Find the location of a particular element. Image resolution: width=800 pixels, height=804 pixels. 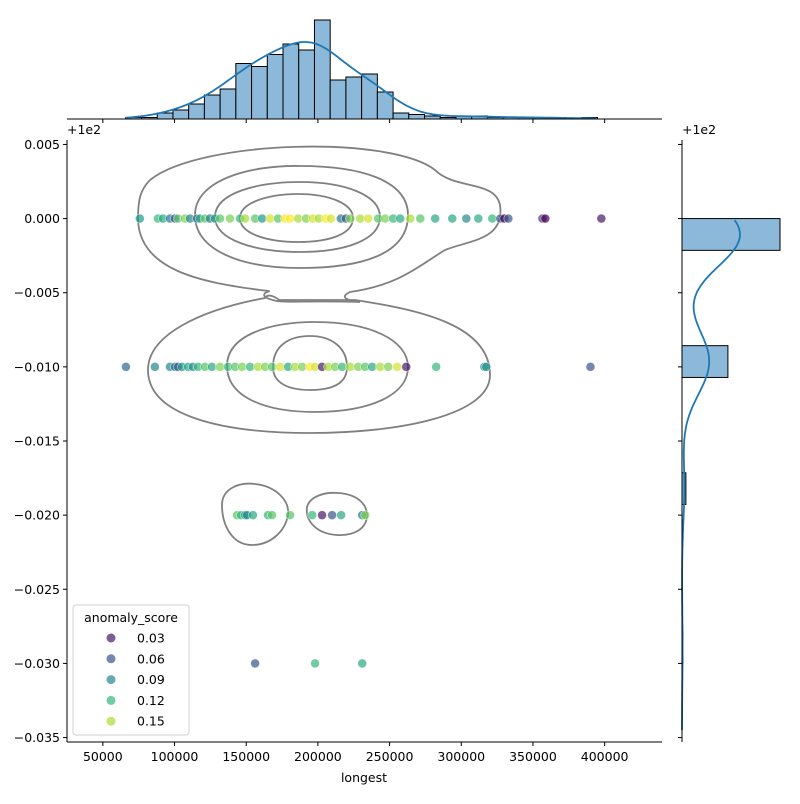

x-tick-label: 400000 is located at coordinates (605, 756).